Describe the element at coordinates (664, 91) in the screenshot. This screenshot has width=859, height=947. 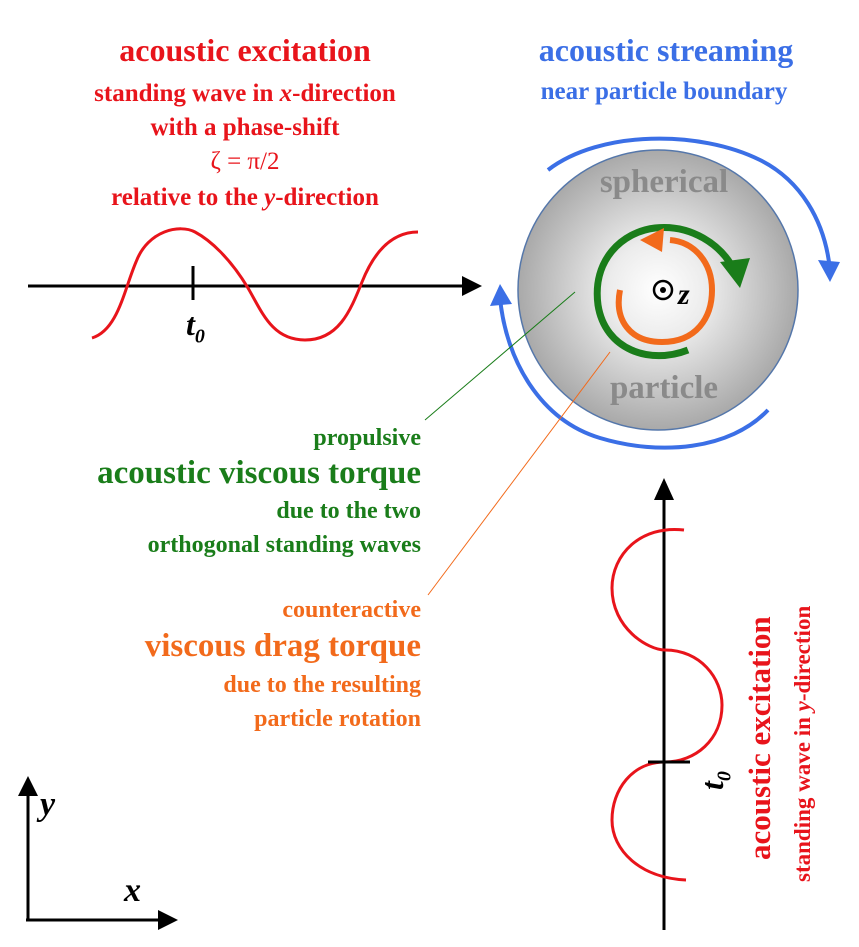
I see `streaming-subtitle: near particle boundary` at that location.